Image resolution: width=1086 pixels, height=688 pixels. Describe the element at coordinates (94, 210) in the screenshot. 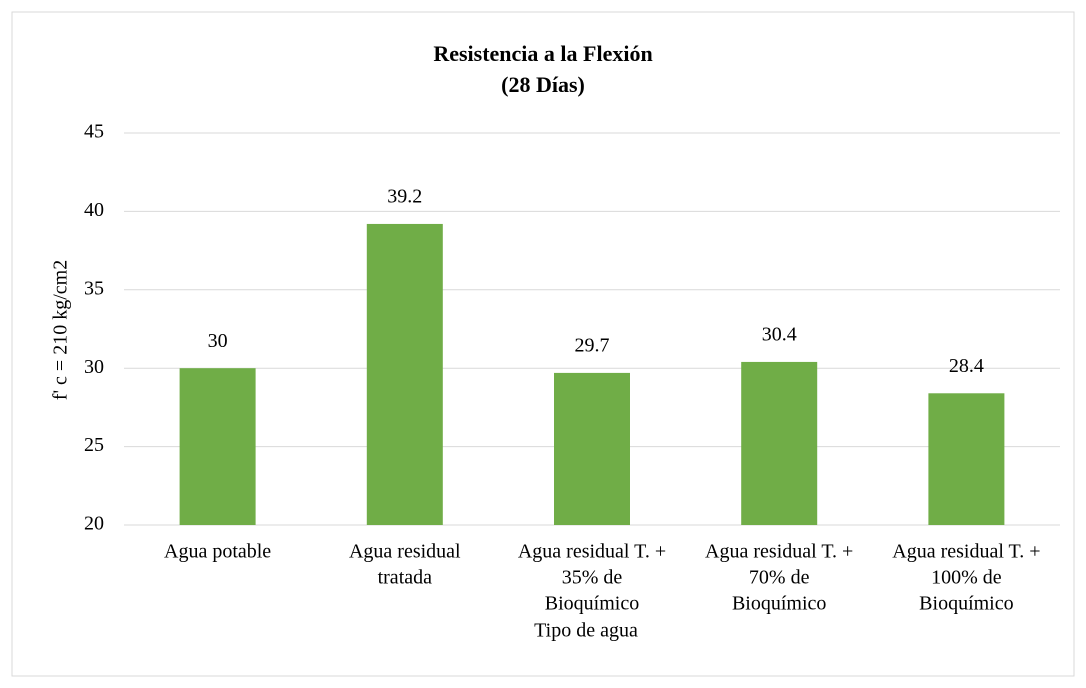

I see `y-tick-label: 40` at that location.